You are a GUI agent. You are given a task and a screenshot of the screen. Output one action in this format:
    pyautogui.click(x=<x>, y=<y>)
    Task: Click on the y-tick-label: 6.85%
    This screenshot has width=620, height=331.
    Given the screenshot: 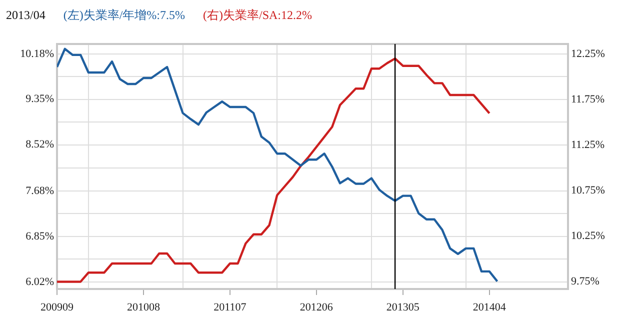 What is the action you would take?
    pyautogui.click(x=40, y=236)
    